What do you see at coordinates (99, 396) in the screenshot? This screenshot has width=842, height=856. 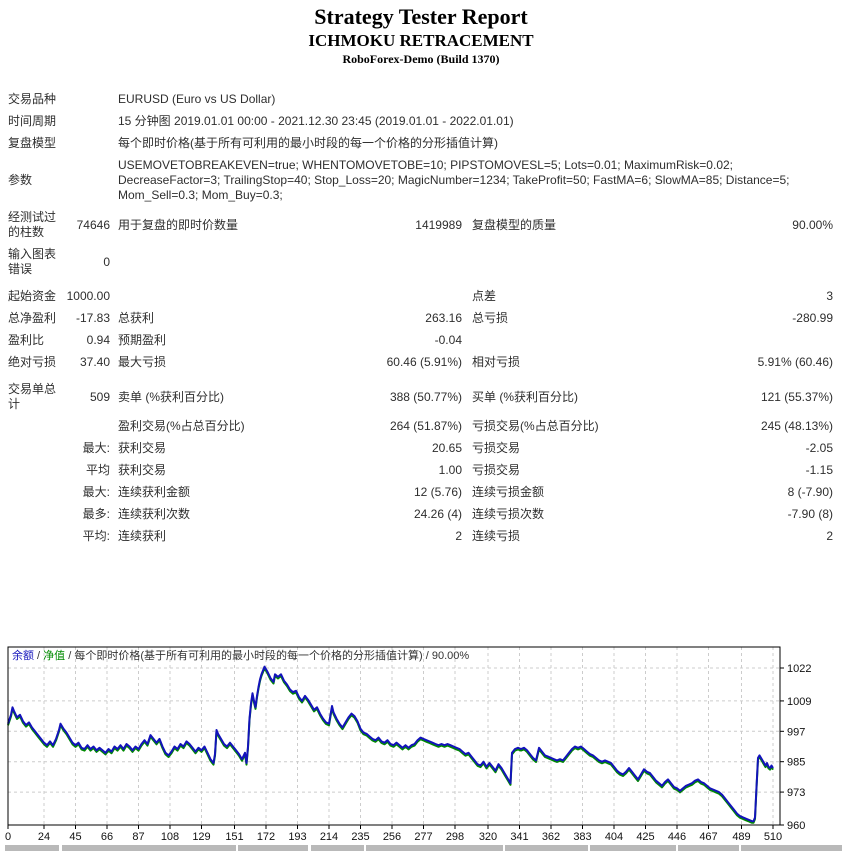 I see `cell-value: 509` at bounding box center [99, 396].